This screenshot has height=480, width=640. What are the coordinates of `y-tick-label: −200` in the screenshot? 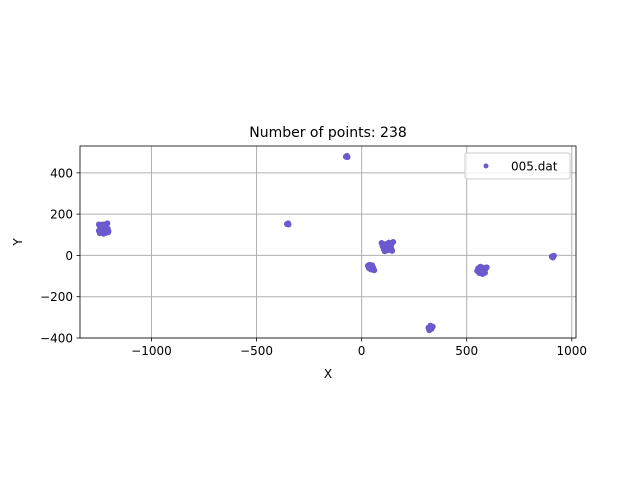 It's located at (56, 297).